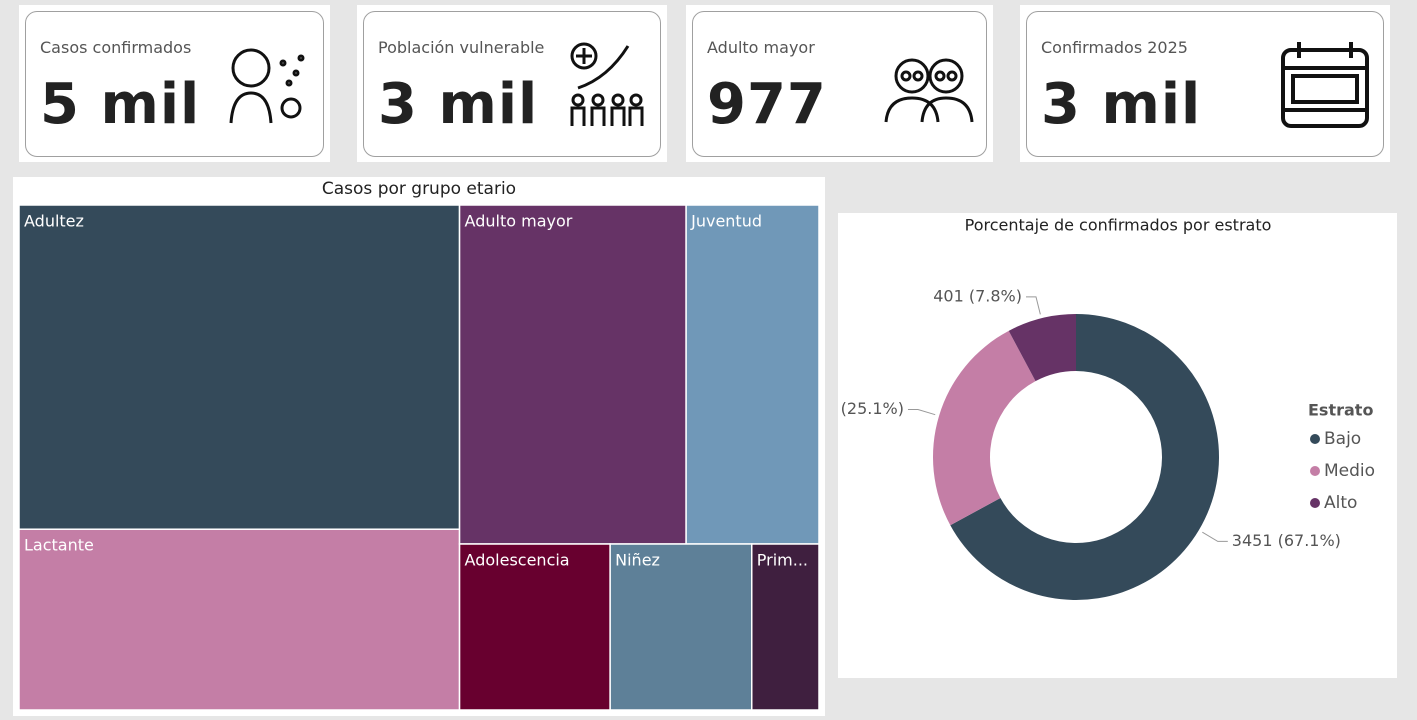 The height and width of the screenshot is (720, 1417). Describe the element at coordinates (871, 408) in the screenshot. I see `data-label: 1292 (25.1%)` at that location.